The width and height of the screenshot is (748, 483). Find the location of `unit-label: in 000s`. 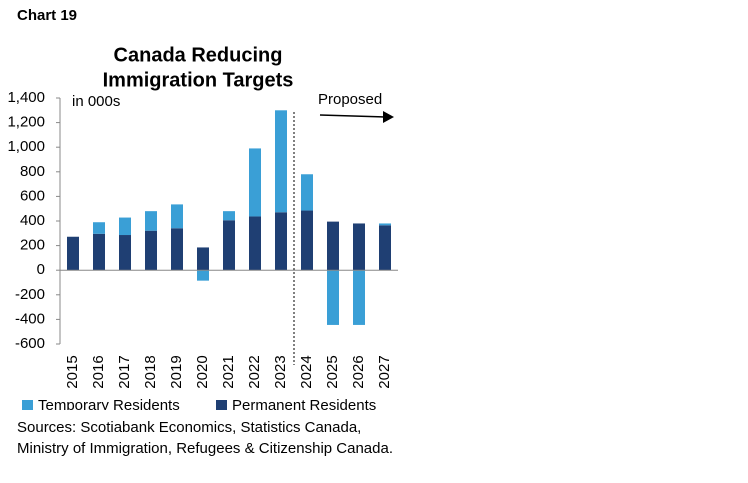

unit-label: in 000s is located at coordinates (96, 101).